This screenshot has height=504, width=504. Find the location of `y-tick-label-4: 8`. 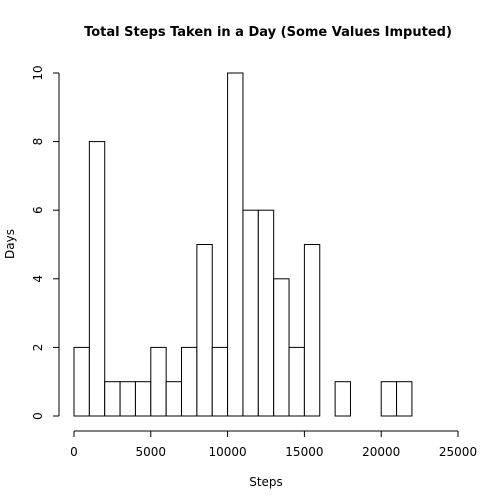

y-tick-label-4: 8 is located at coordinates (38, 142).